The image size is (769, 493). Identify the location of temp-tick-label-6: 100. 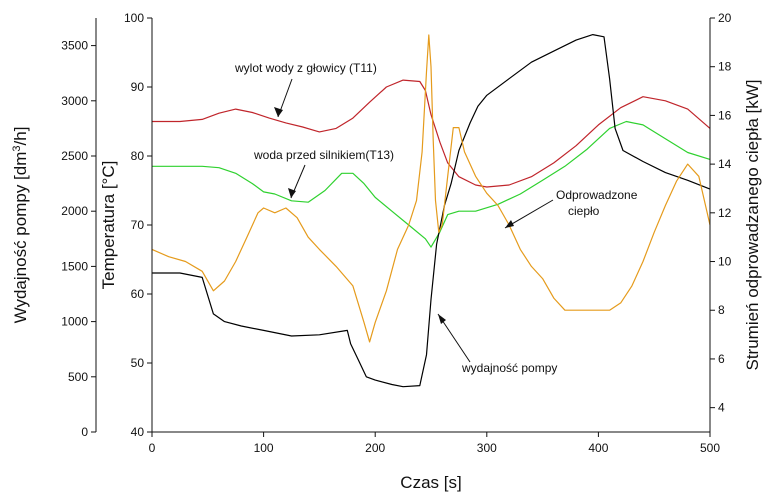
(134, 18).